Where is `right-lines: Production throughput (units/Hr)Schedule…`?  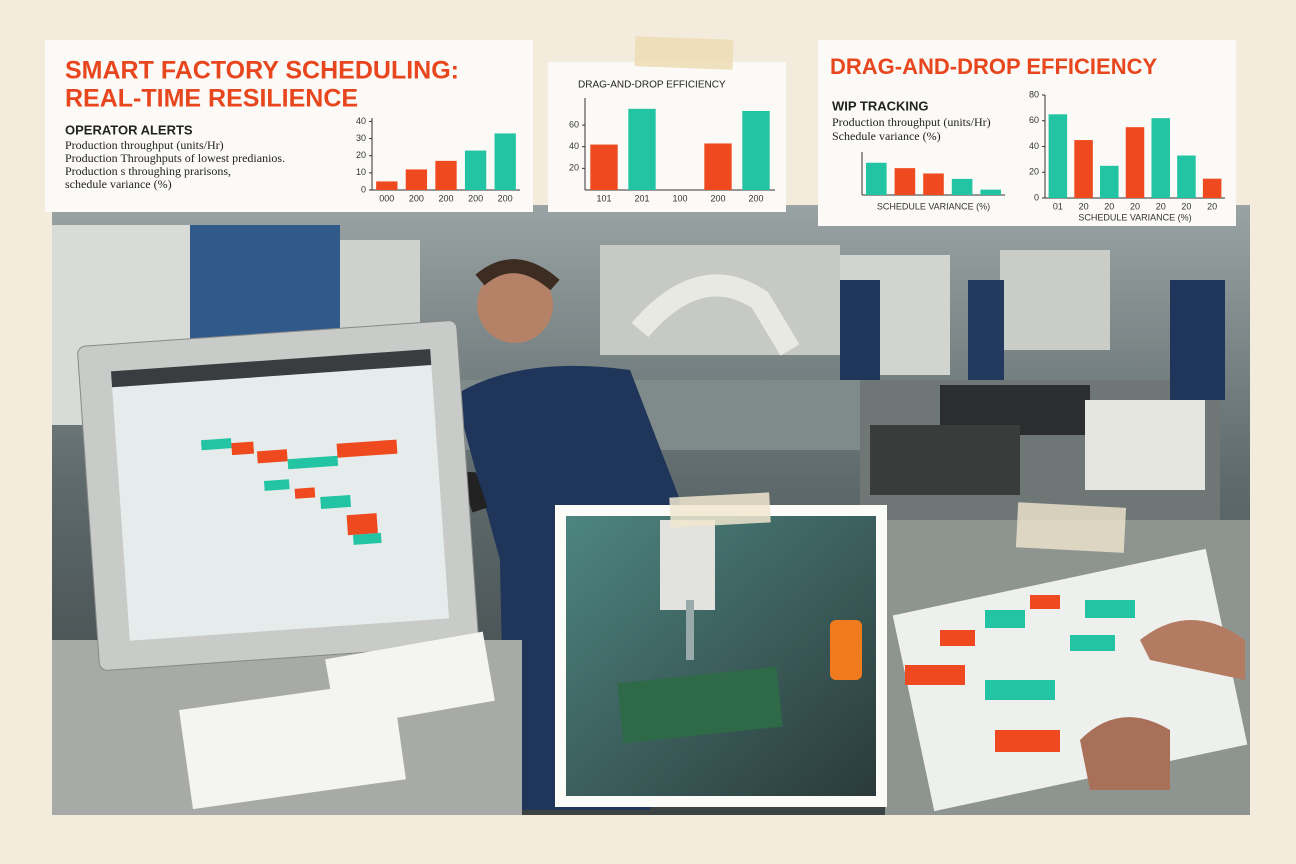 right-lines: Production throughput (units/Hr)Schedule… is located at coordinates (911, 129).